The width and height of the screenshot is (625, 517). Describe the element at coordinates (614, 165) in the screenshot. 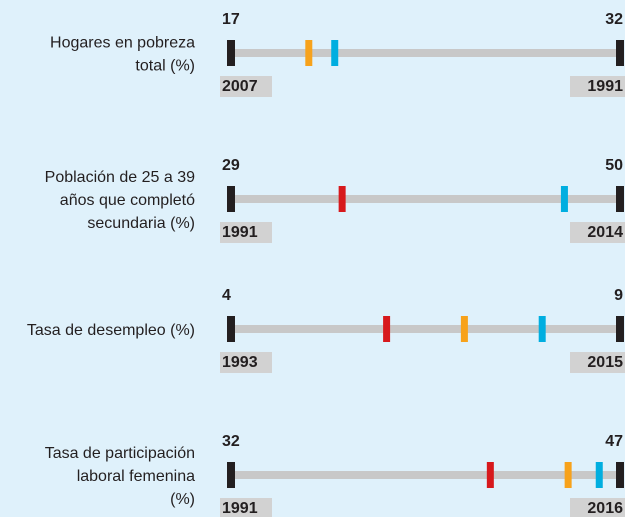

I see `max-value: 50` at that location.